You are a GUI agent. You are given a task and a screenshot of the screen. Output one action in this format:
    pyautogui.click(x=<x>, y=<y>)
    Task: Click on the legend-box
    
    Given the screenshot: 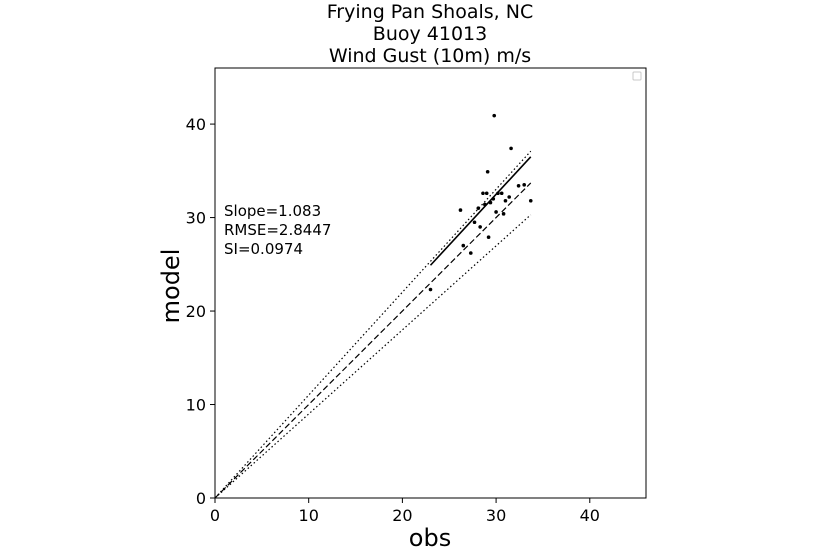 What is the action you would take?
    pyautogui.click(x=637, y=76)
    